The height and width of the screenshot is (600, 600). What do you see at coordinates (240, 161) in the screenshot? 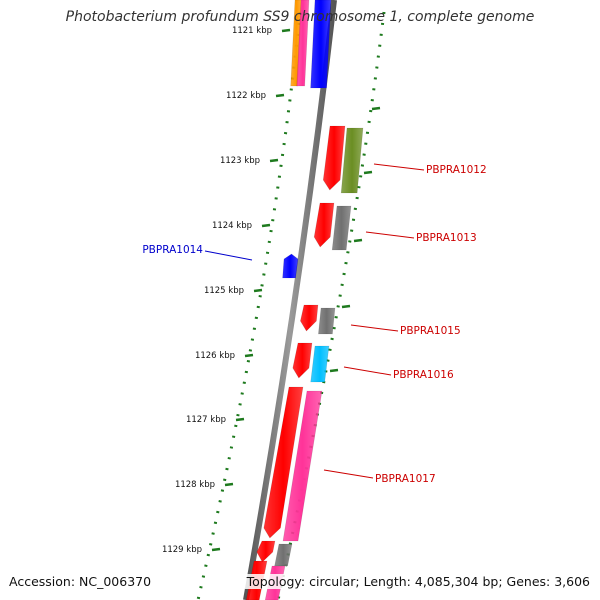
I see `tick-label: 1123 kbp` at bounding box center [240, 161].